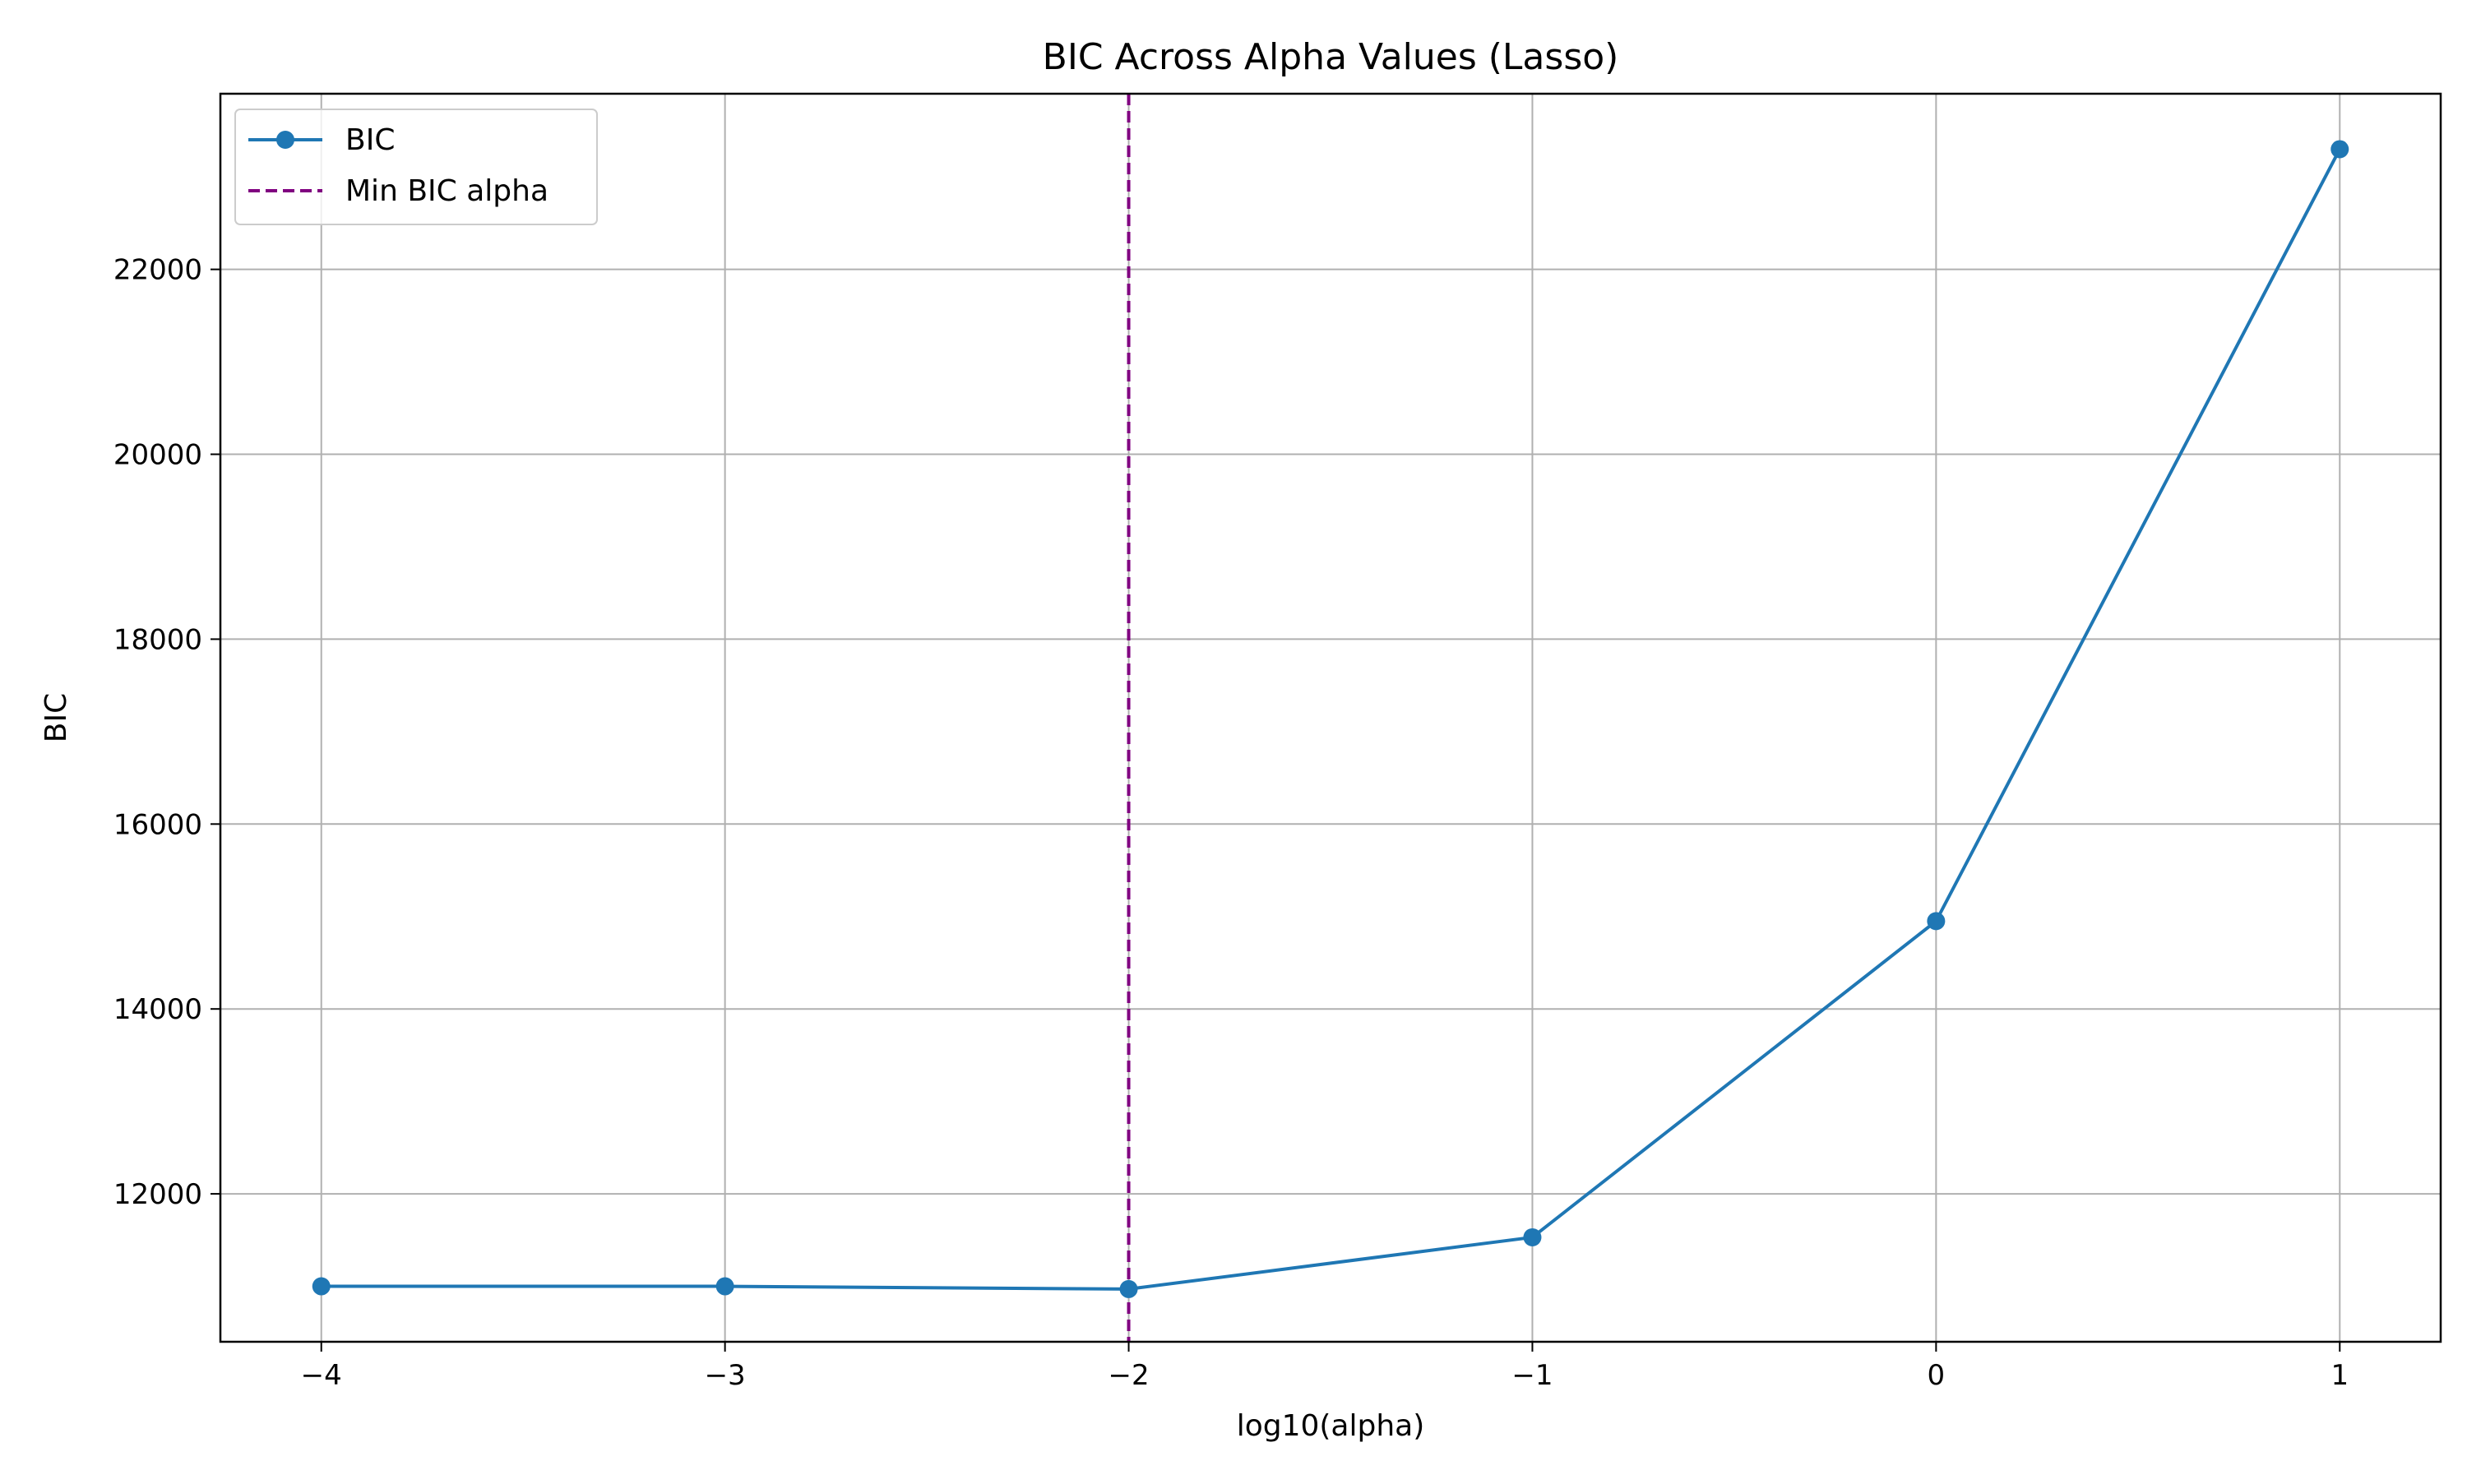 This screenshot has height=1484, width=2467. I want to click on chart-title: BIC Across Alpha Values (Lasso), so click(1331, 57).